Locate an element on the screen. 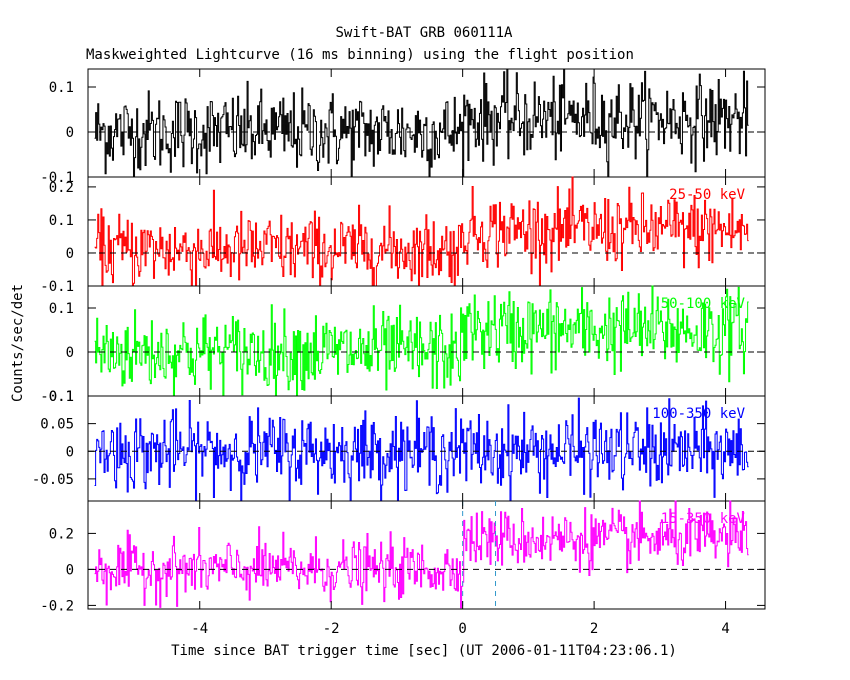 The width and height of the screenshot is (850, 680). x-tick-label: 4 is located at coordinates (725, 629).